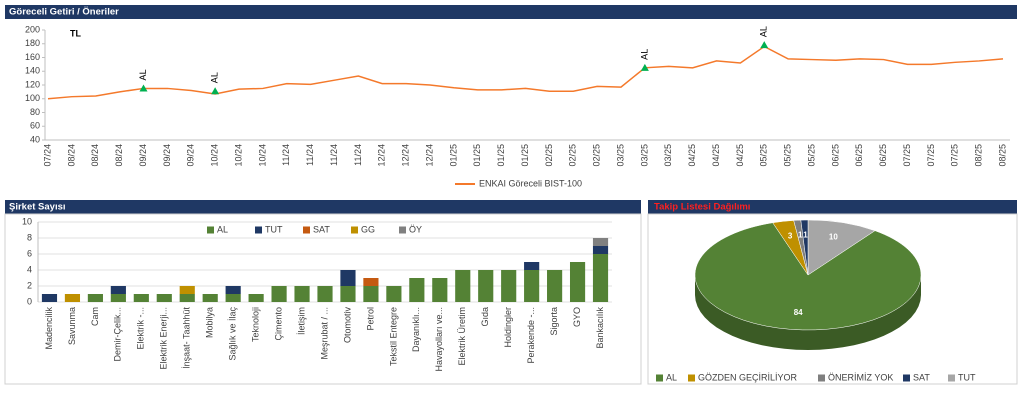 Image resolution: width=1024 pixels, height=401 pixels. I want to click on legend-label: AL, so click(671, 377).